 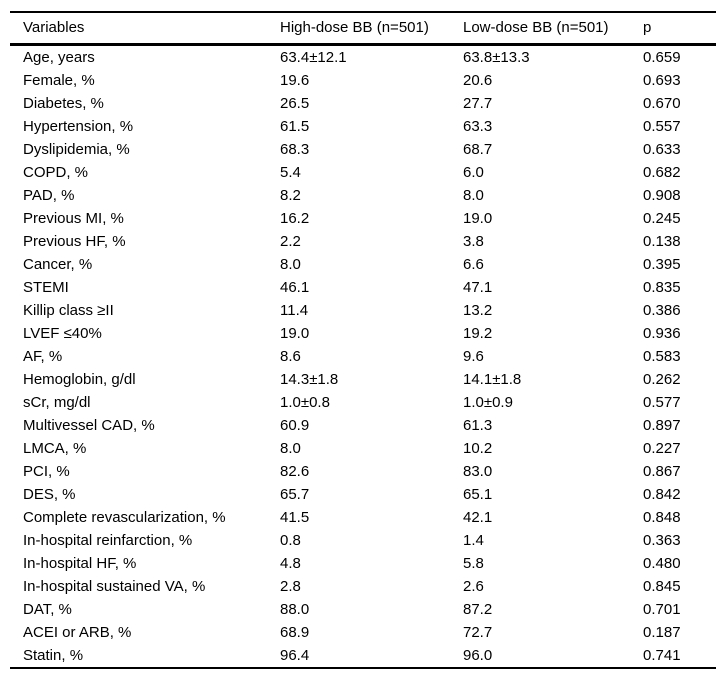 What do you see at coordinates (59, 80) in the screenshot?
I see `cell-variable: Female, %` at bounding box center [59, 80].